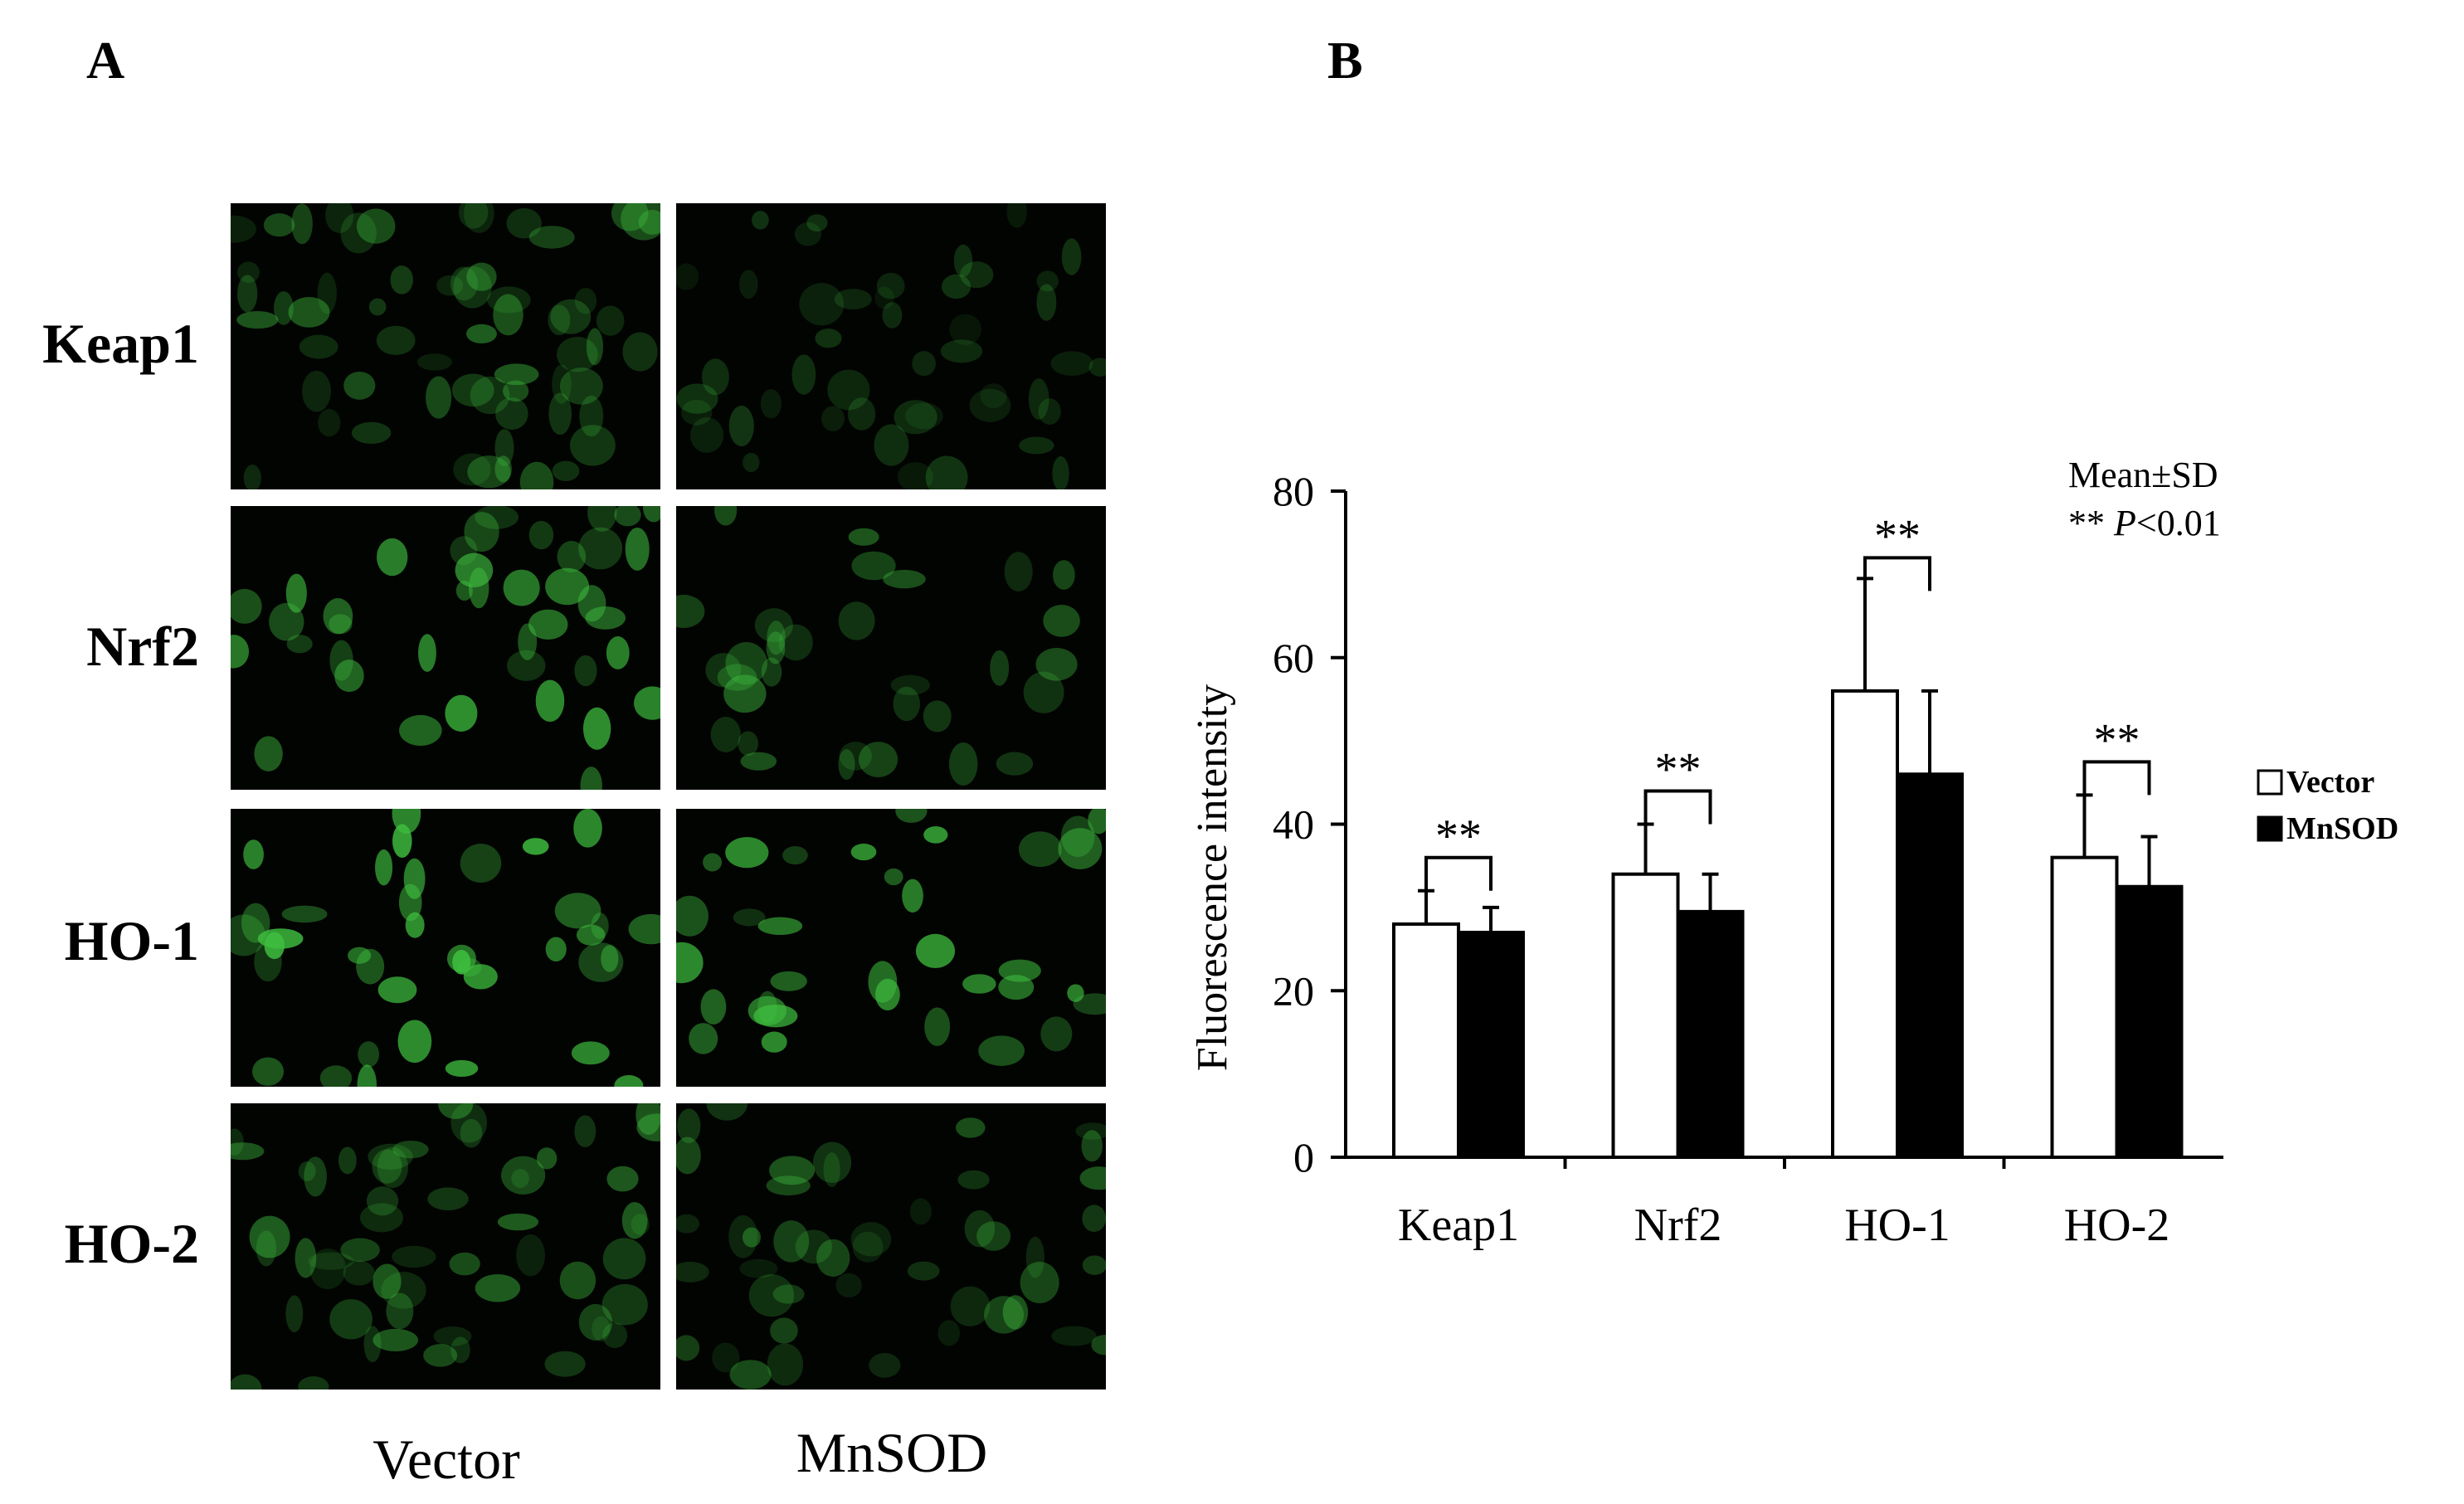  What do you see at coordinates (2144, 499) in the screenshot?
I see `stats-annotation: Mean±SD ** P<0.01` at bounding box center [2144, 499].